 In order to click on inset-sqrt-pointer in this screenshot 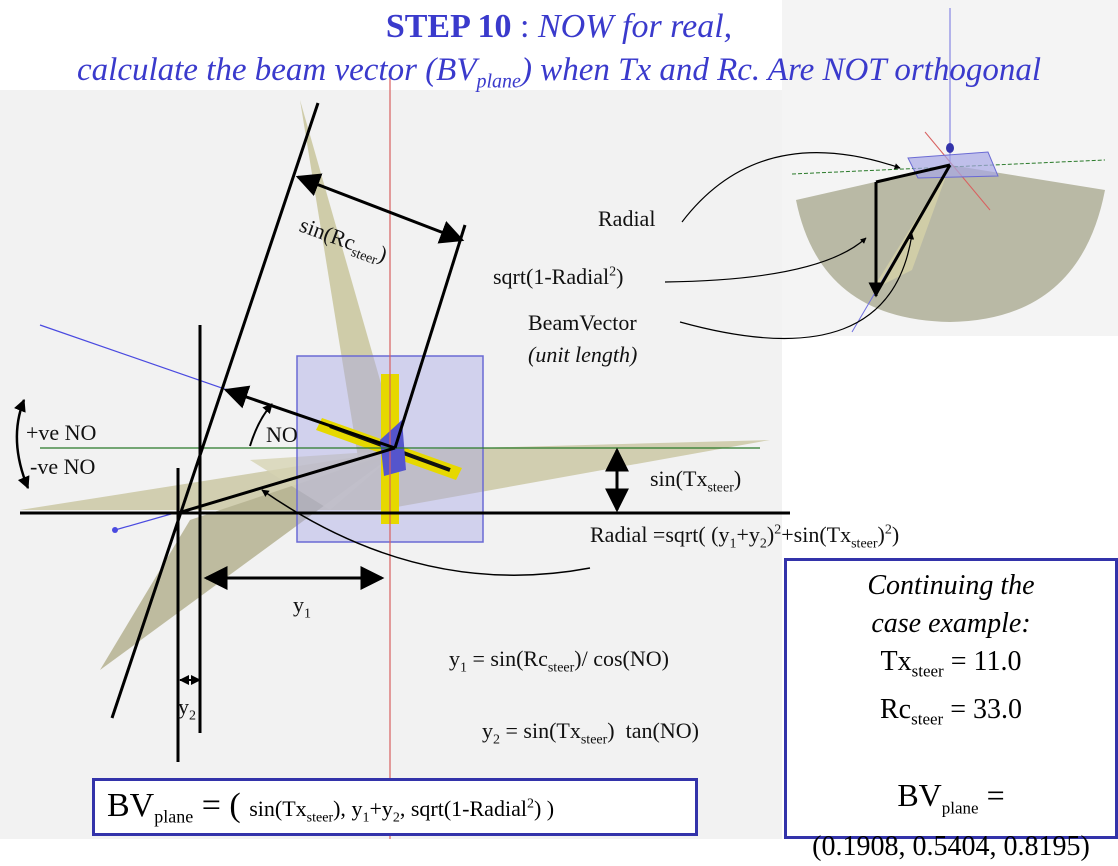, I will do `click(765, 260)`.